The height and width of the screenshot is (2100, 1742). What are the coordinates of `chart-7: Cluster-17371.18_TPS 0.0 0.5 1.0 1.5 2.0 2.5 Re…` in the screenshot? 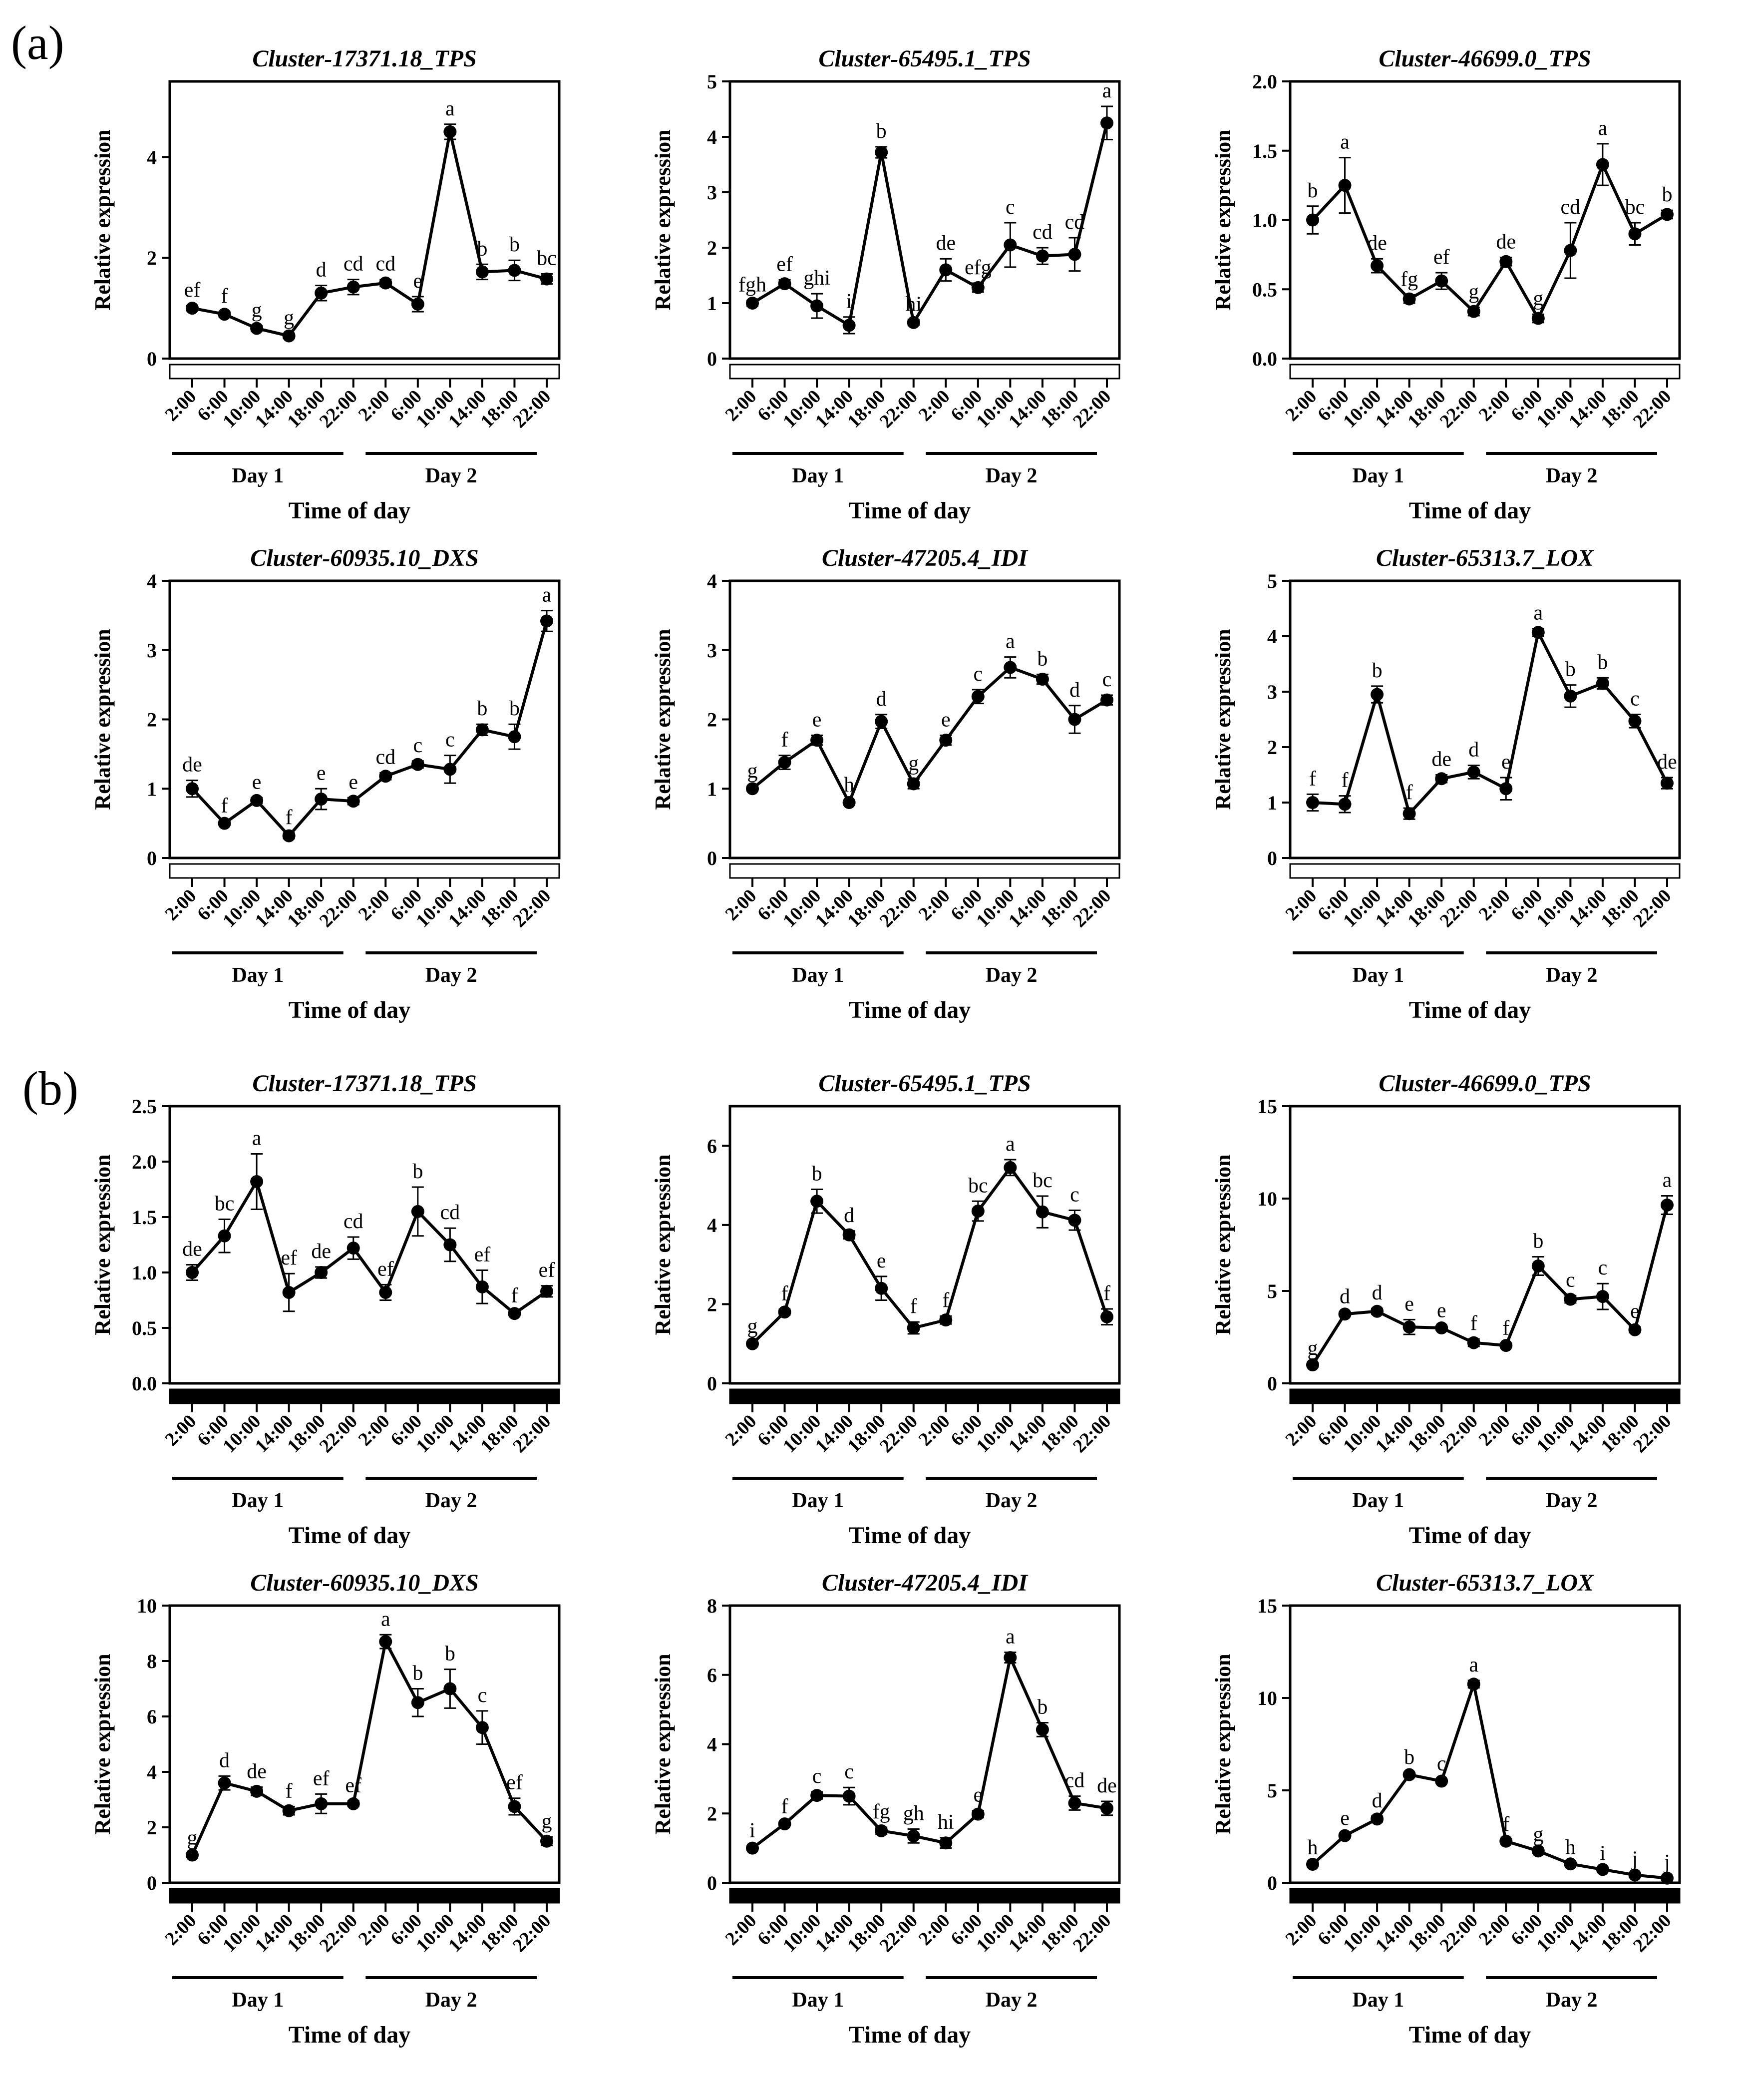 It's located at (325, 1309).